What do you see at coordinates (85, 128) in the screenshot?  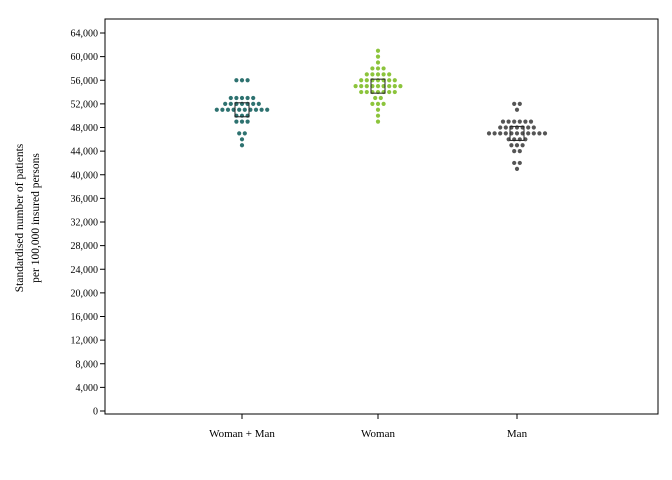 I see `y-tick-label: 48,000` at bounding box center [85, 128].